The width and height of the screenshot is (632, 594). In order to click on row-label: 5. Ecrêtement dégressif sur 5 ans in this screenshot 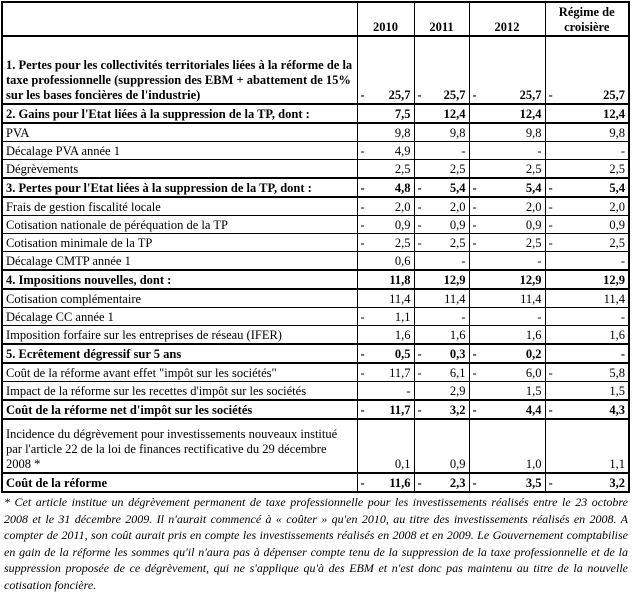, I will do `click(179, 353)`.